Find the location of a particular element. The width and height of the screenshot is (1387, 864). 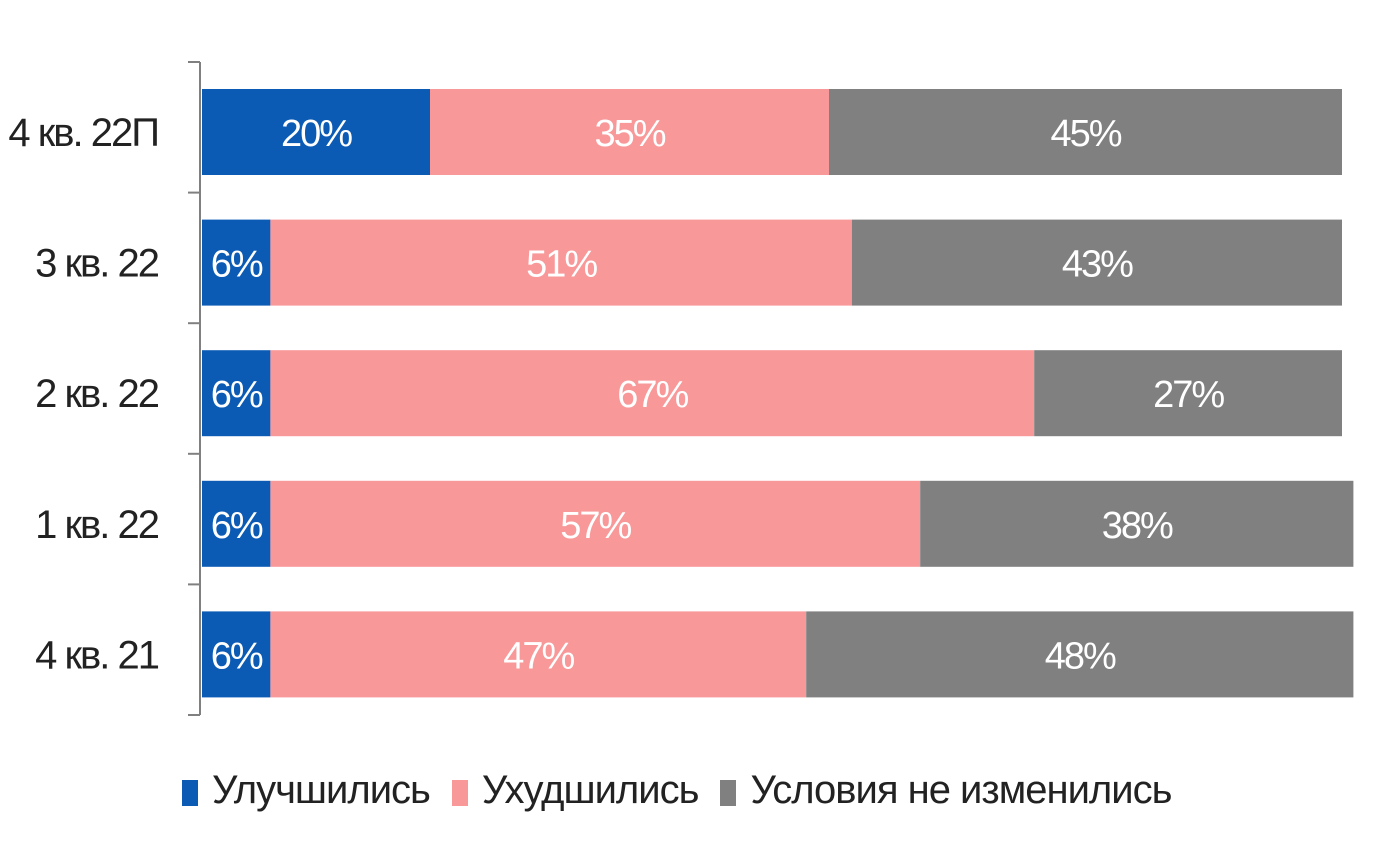

data-label: 47% is located at coordinates (538, 656).